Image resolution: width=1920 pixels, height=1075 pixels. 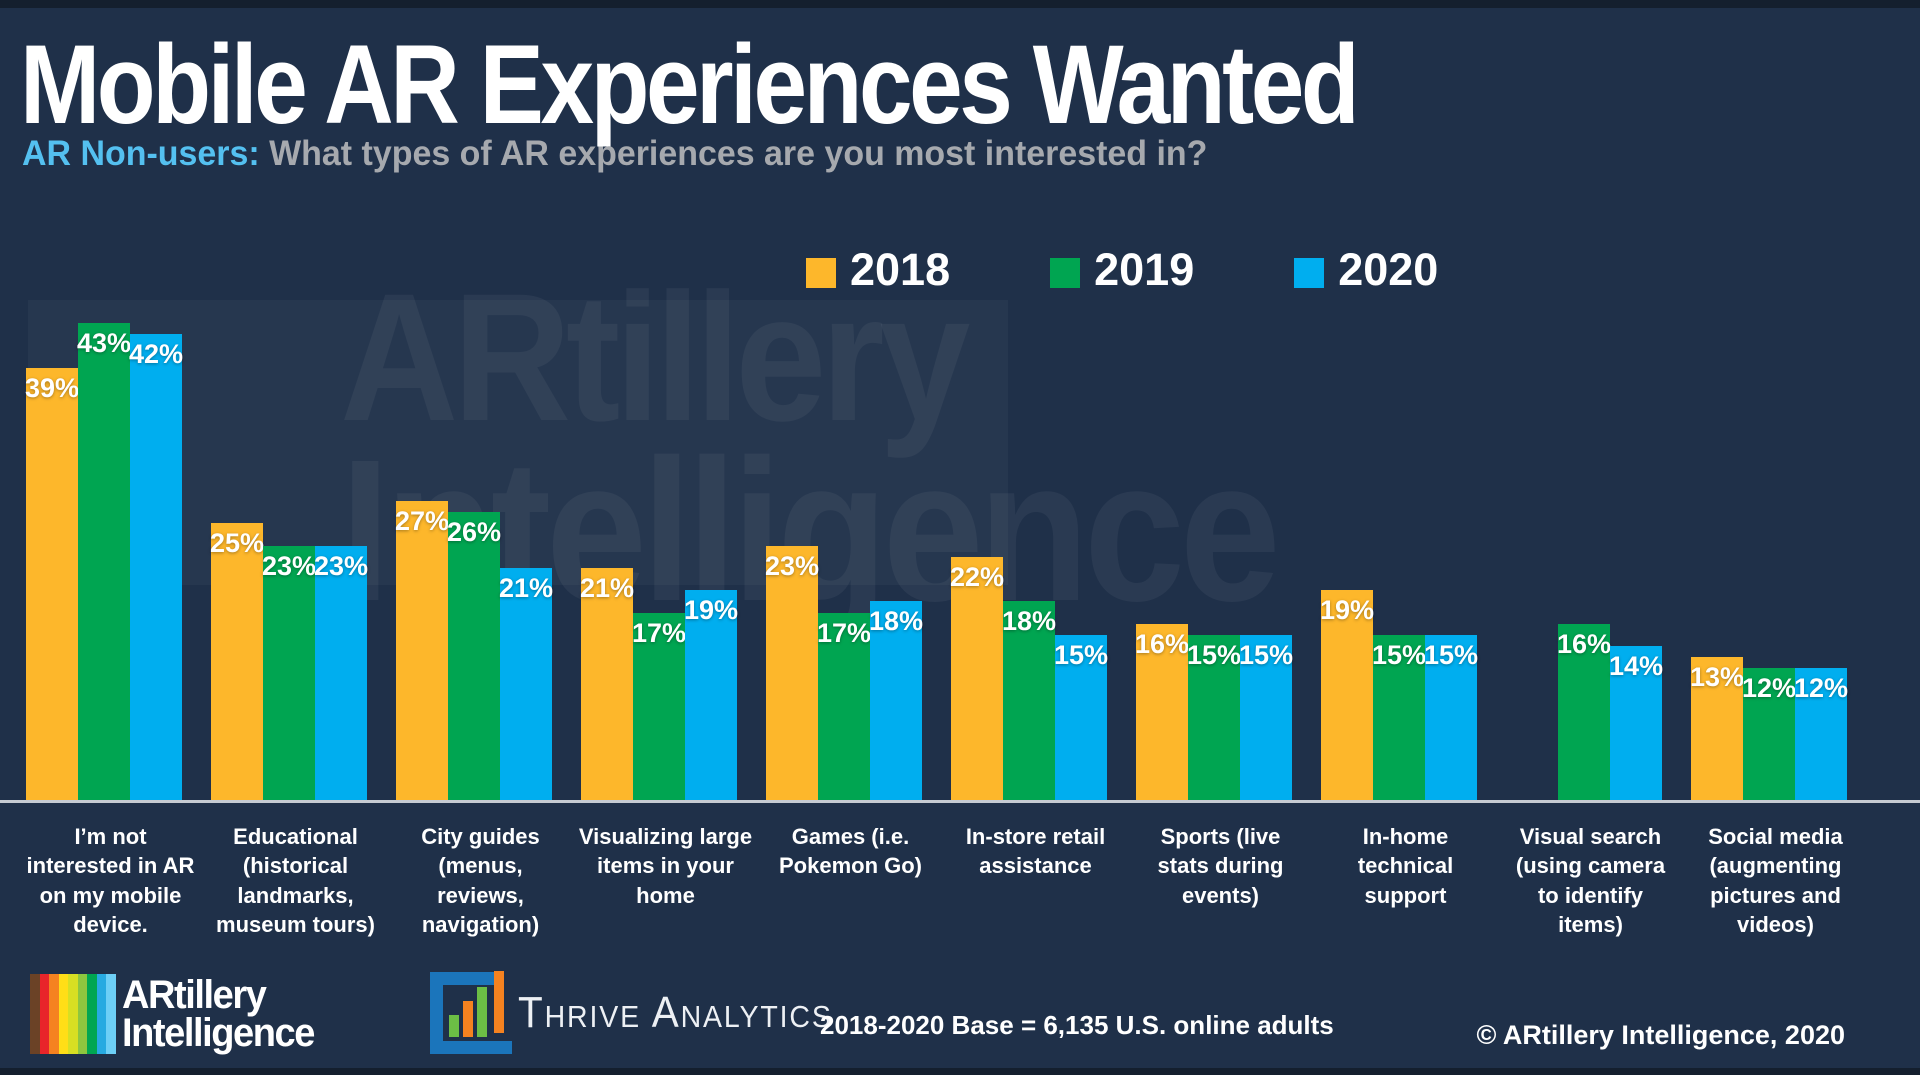 I want to click on bar-value-label: 14%, so click(x=1636, y=666).